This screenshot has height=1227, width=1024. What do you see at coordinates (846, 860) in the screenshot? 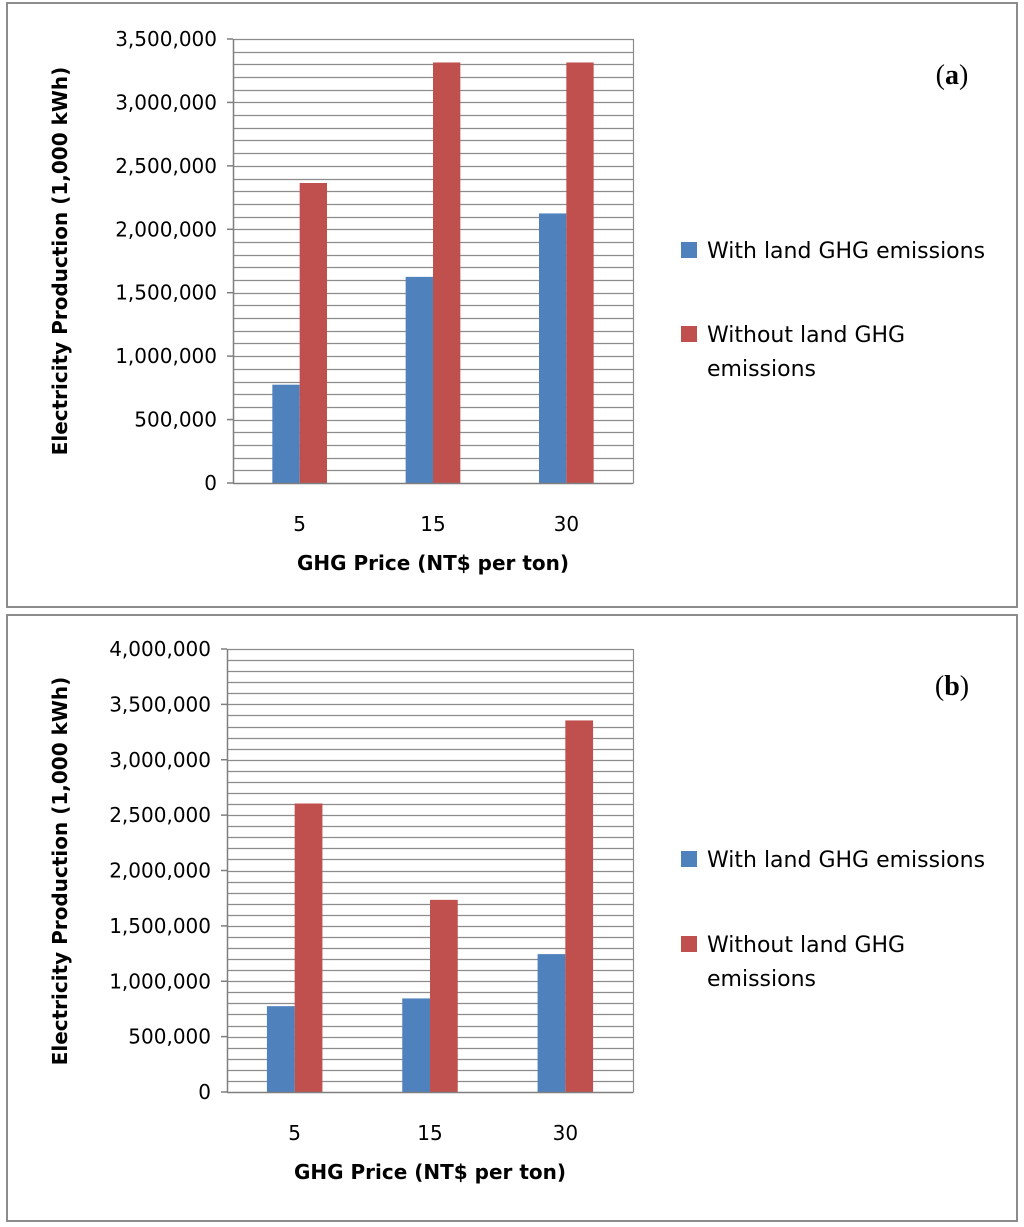
I see `chart-b-legend-label-with-land: With land GHG emissions` at bounding box center [846, 860].